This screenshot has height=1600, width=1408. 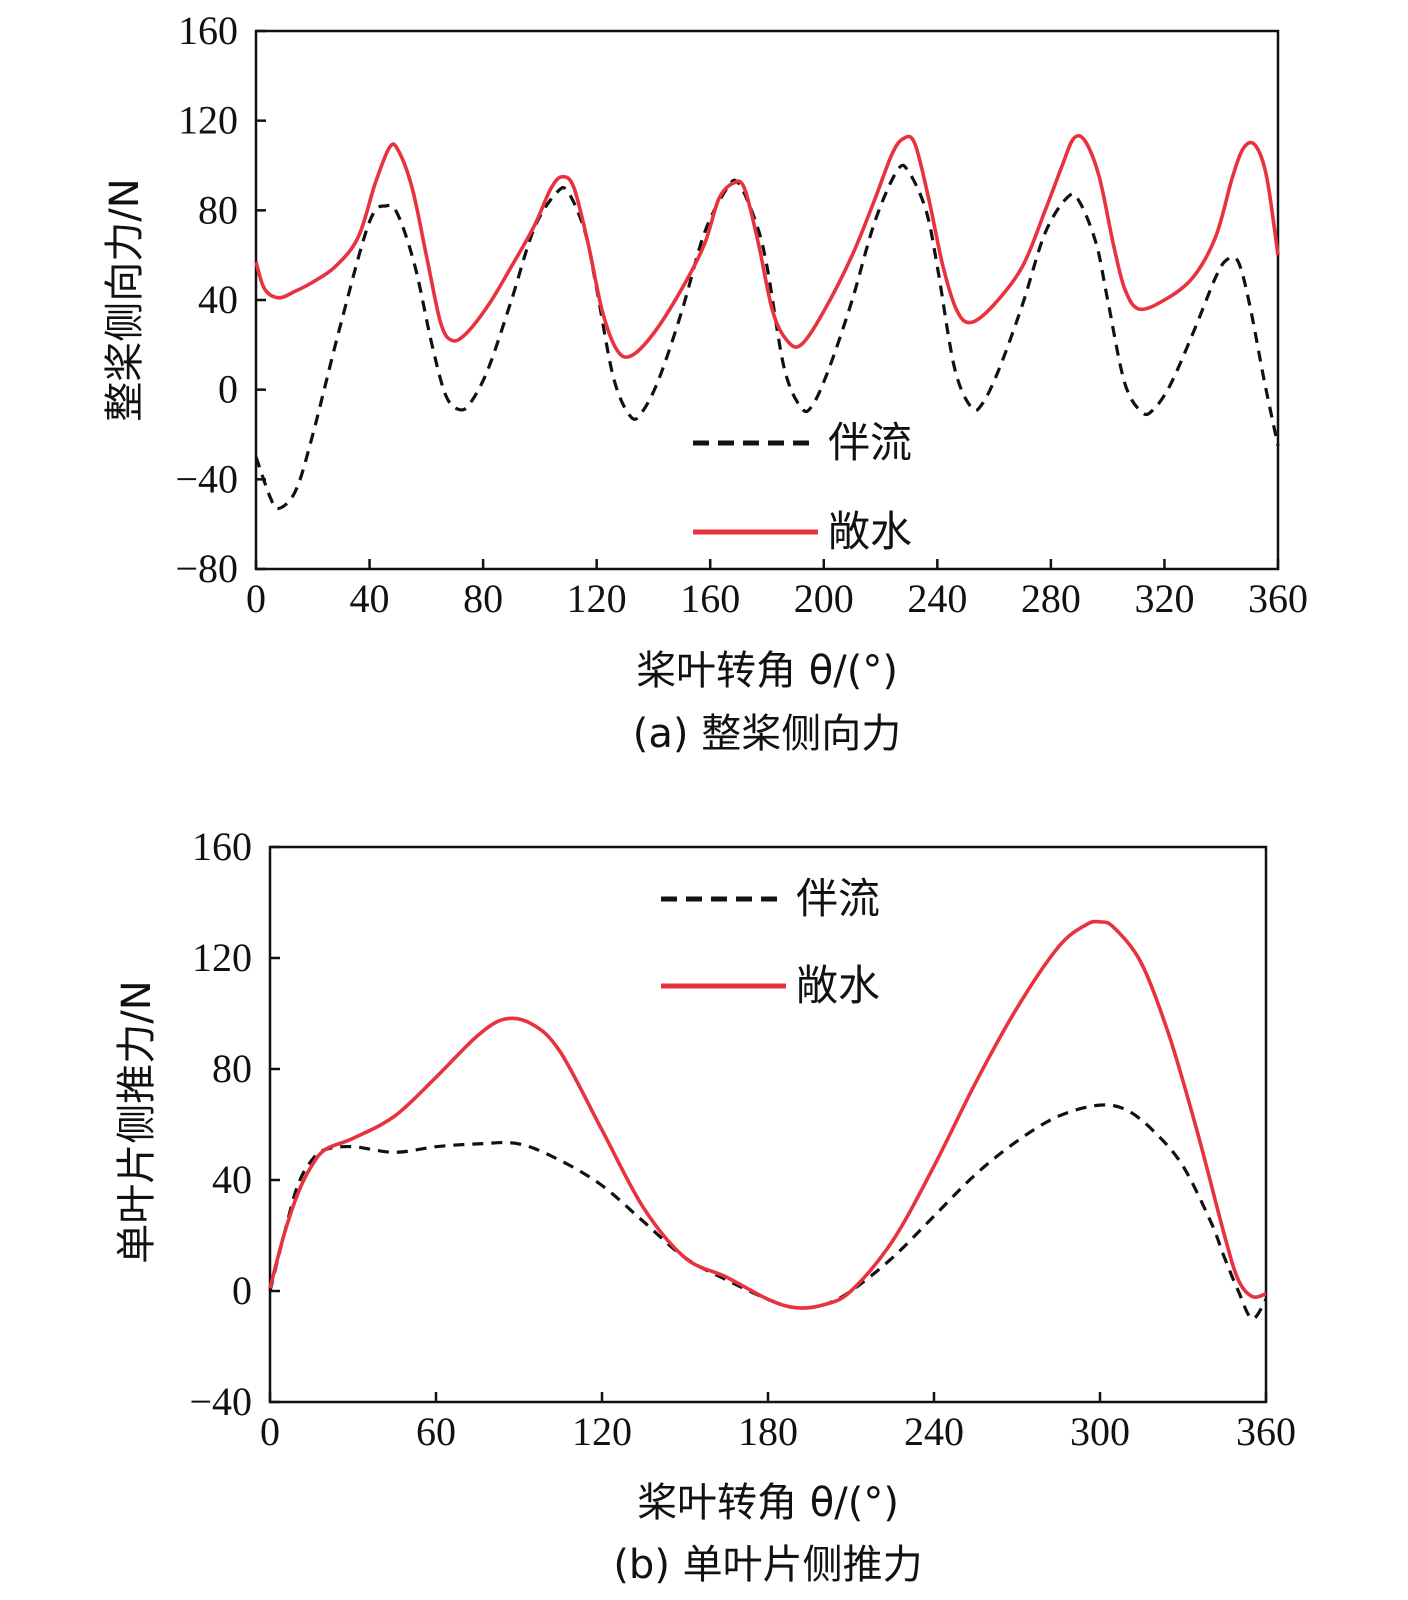 What do you see at coordinates (206, 568) in the screenshot?
I see `y-tick-label: −80` at bounding box center [206, 568].